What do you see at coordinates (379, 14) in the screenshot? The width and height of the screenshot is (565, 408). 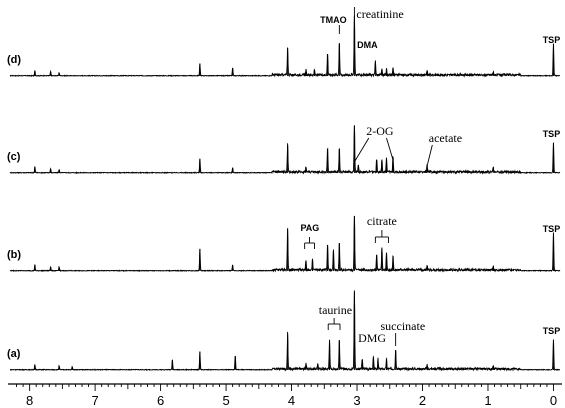 I see `peak-annotation: creatinine` at bounding box center [379, 14].